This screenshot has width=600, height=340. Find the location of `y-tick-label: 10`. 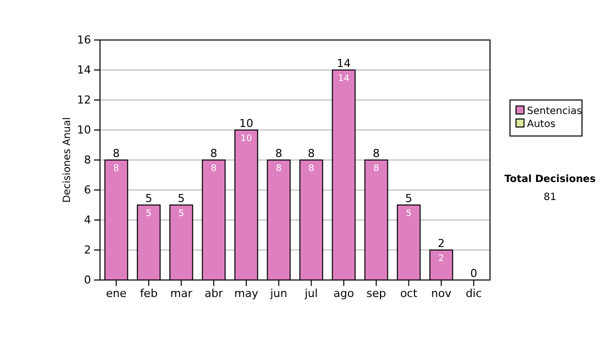

y-tick-label: 10 is located at coordinates (84, 130).